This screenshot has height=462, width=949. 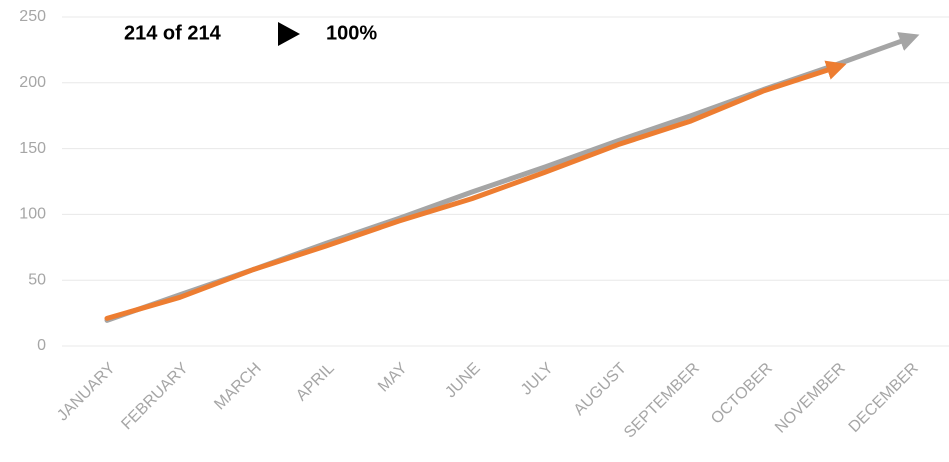 What do you see at coordinates (289, 34) in the screenshot?
I see `annotation-arrow` at bounding box center [289, 34].